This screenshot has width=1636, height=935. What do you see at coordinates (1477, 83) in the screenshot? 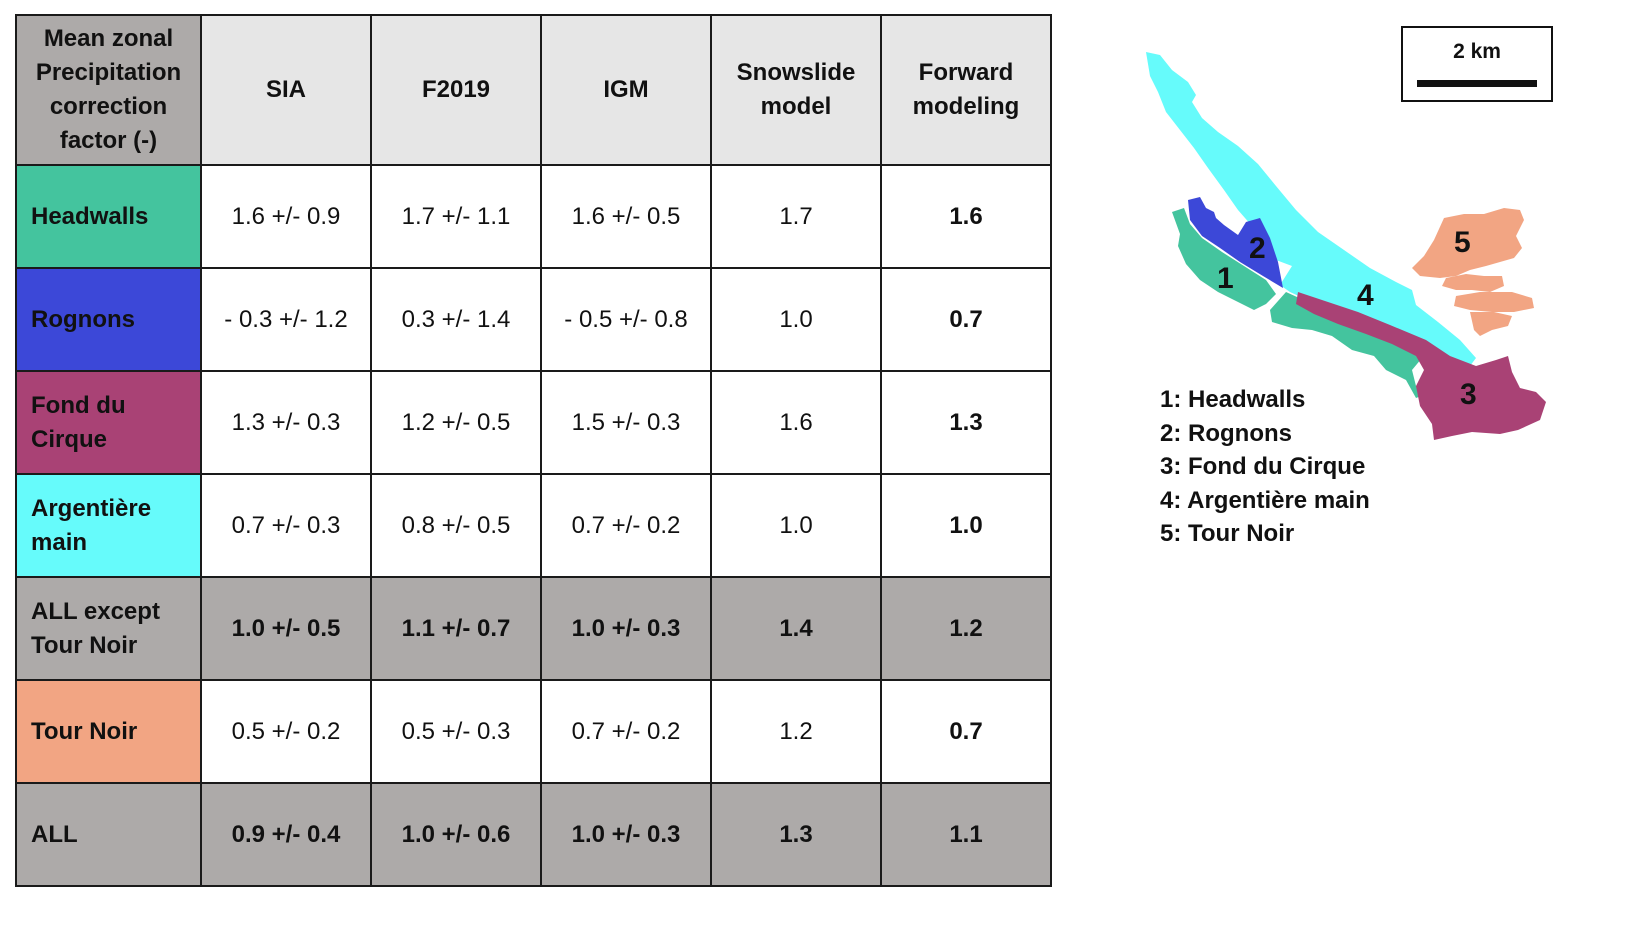
I see `scale-bar-line` at bounding box center [1477, 83].